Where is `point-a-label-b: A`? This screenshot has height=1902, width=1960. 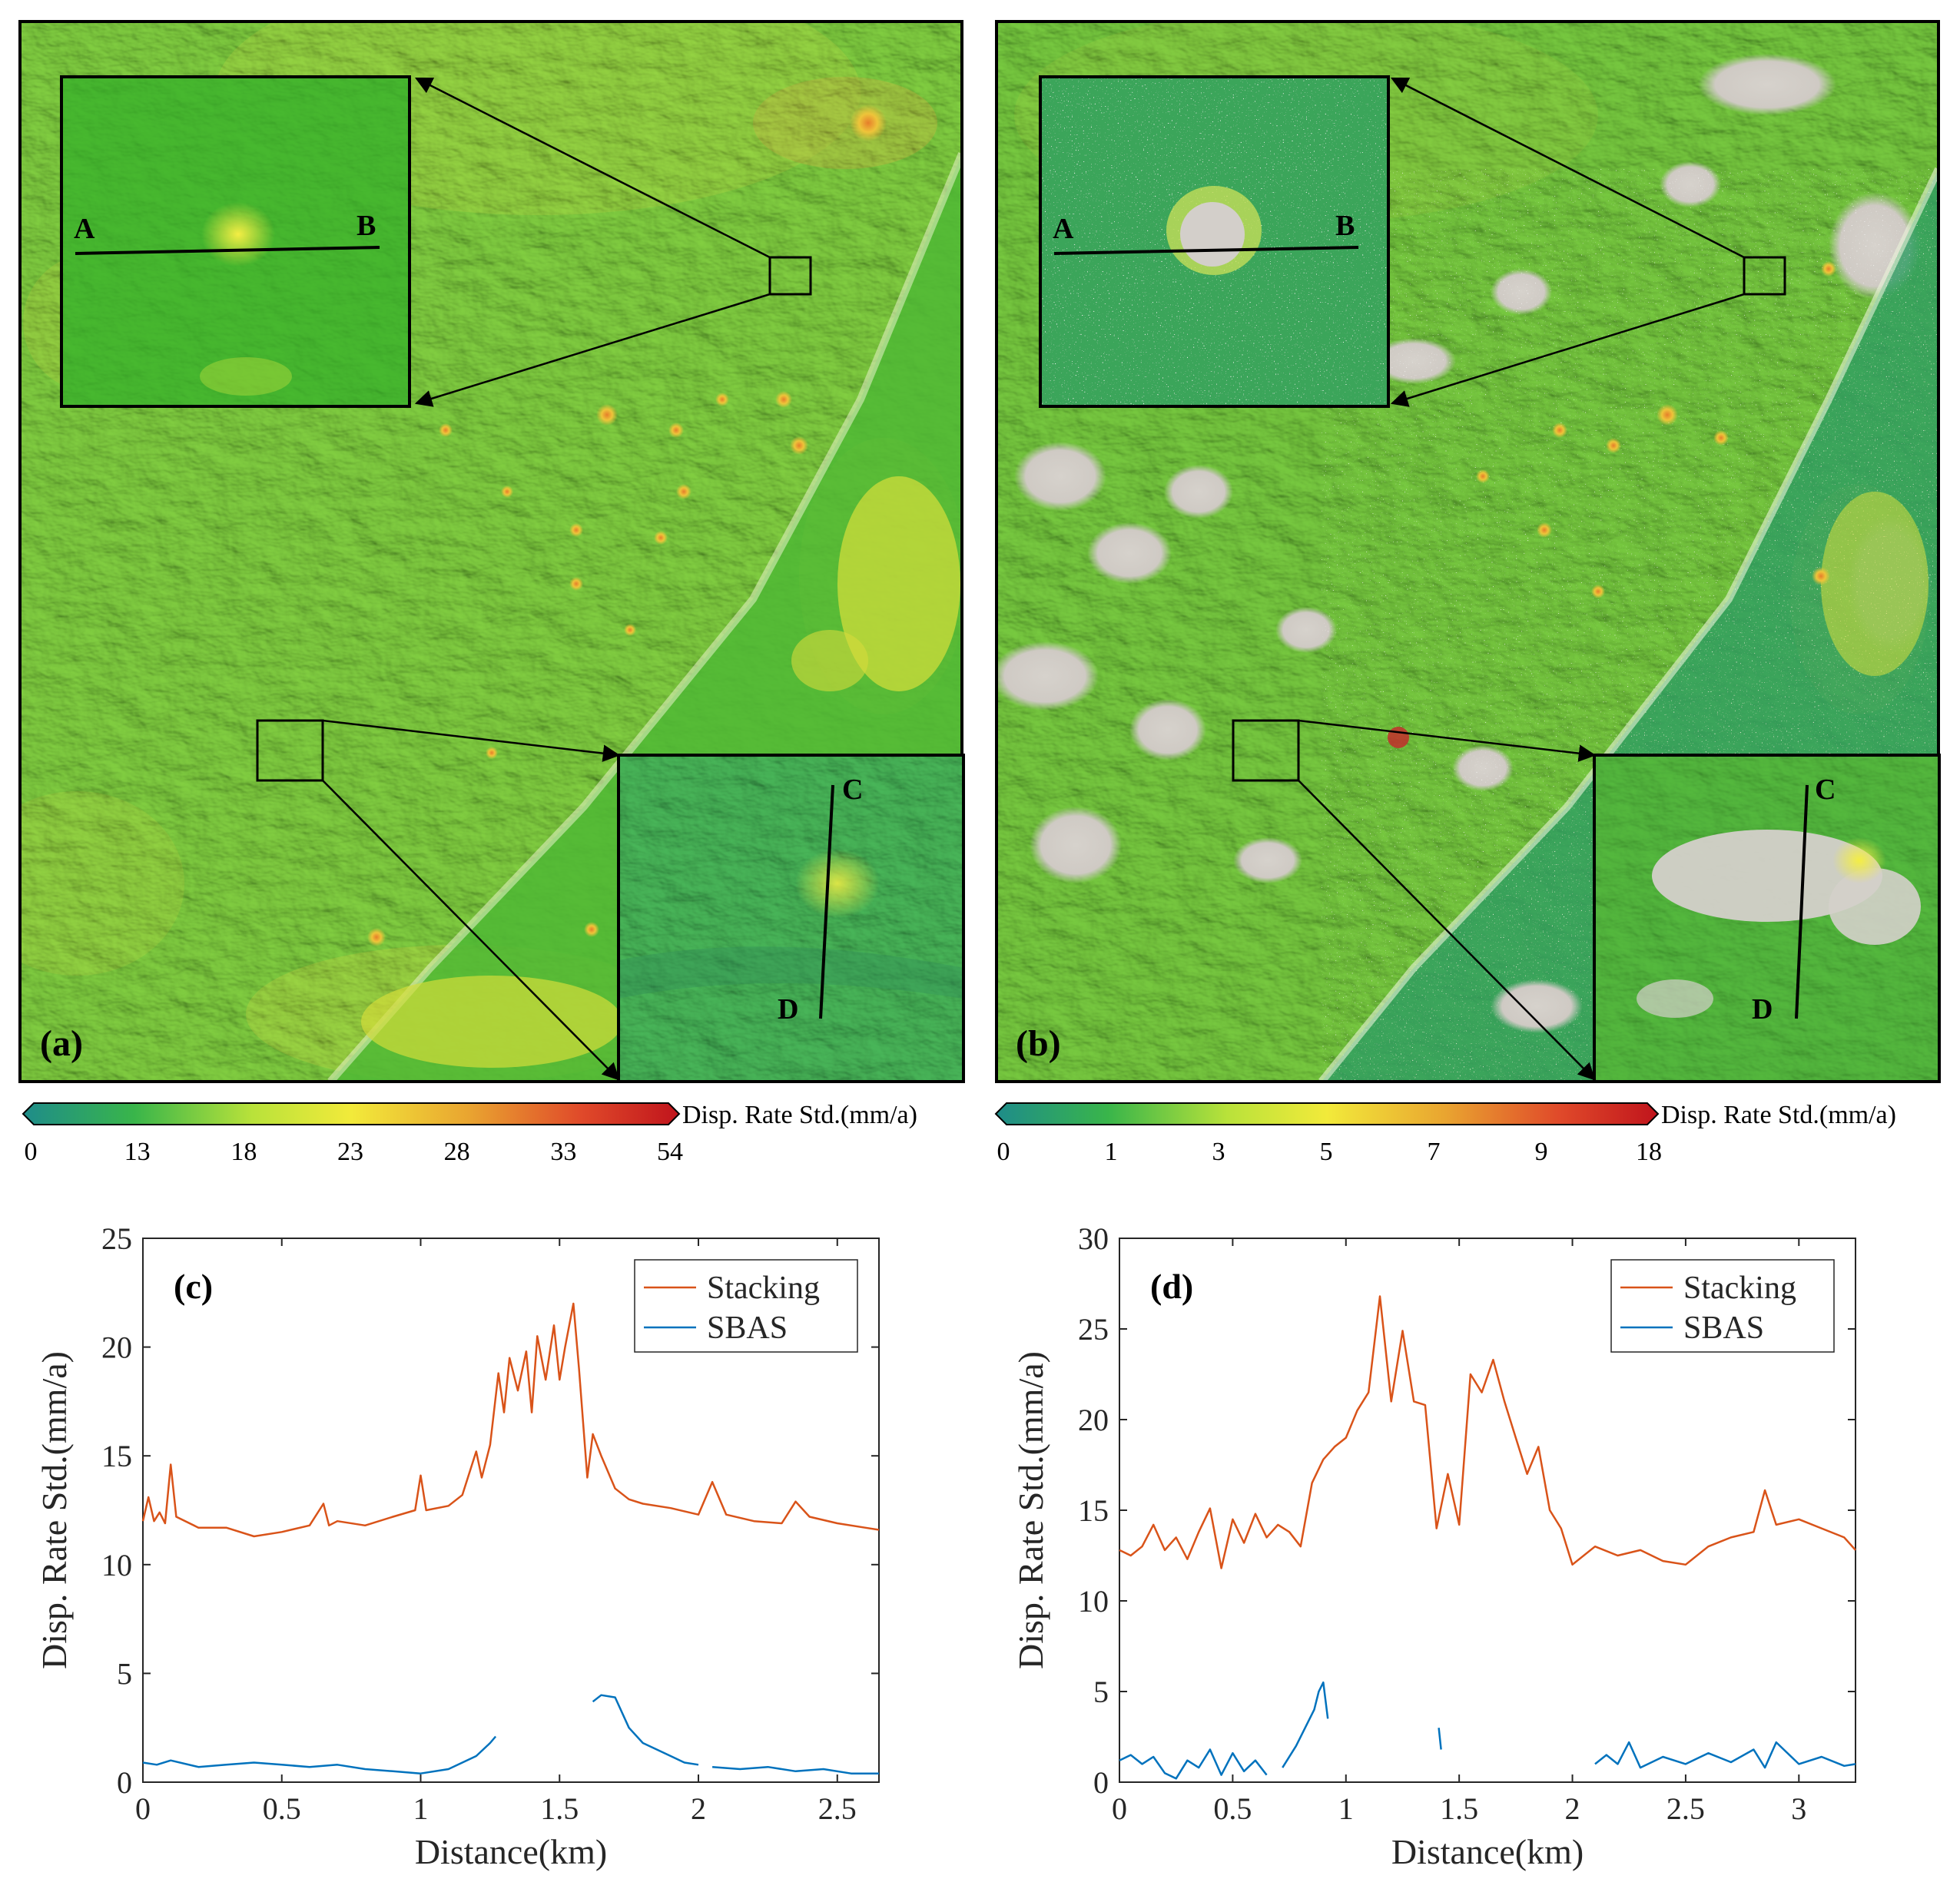
point-a-label-b: A is located at coordinates (1063, 229).